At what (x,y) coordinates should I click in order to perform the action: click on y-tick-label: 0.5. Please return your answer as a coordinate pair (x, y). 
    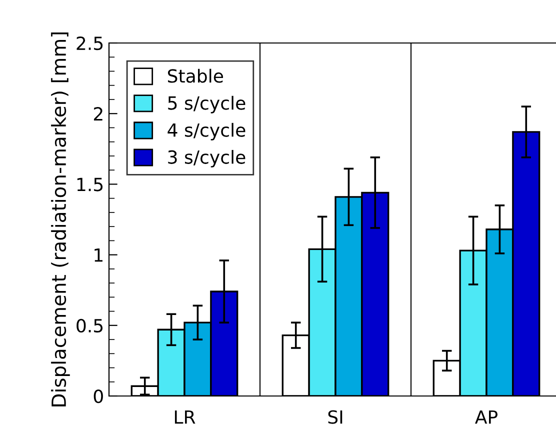
    Looking at the image, I should click on (89, 325).